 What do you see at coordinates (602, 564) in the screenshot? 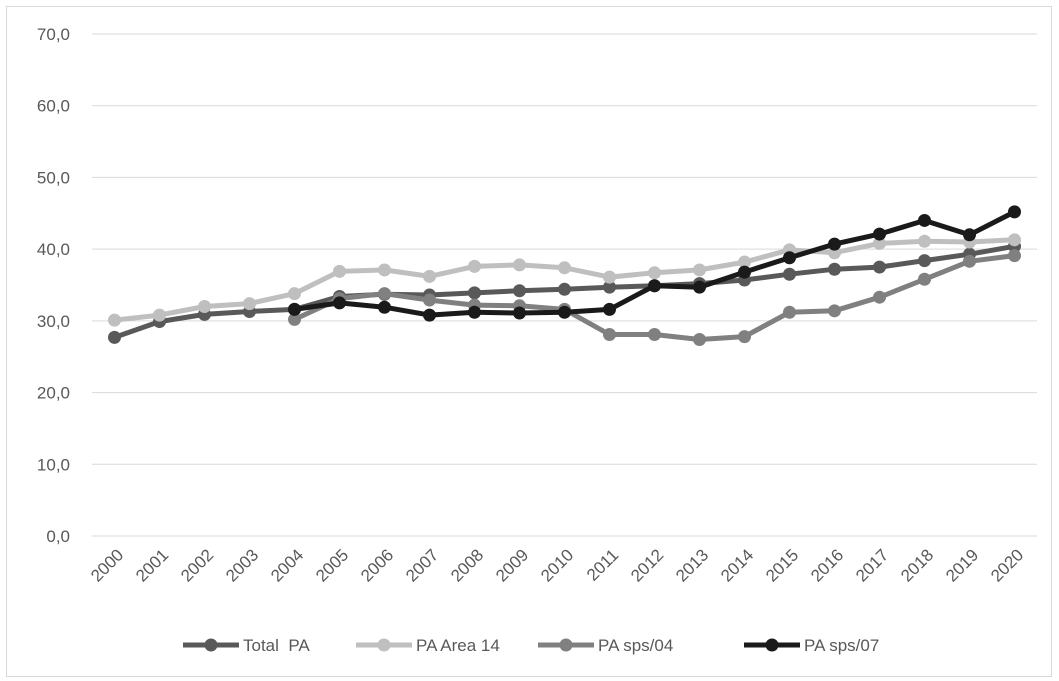
I see `x-tick-label: 2011` at bounding box center [602, 564].